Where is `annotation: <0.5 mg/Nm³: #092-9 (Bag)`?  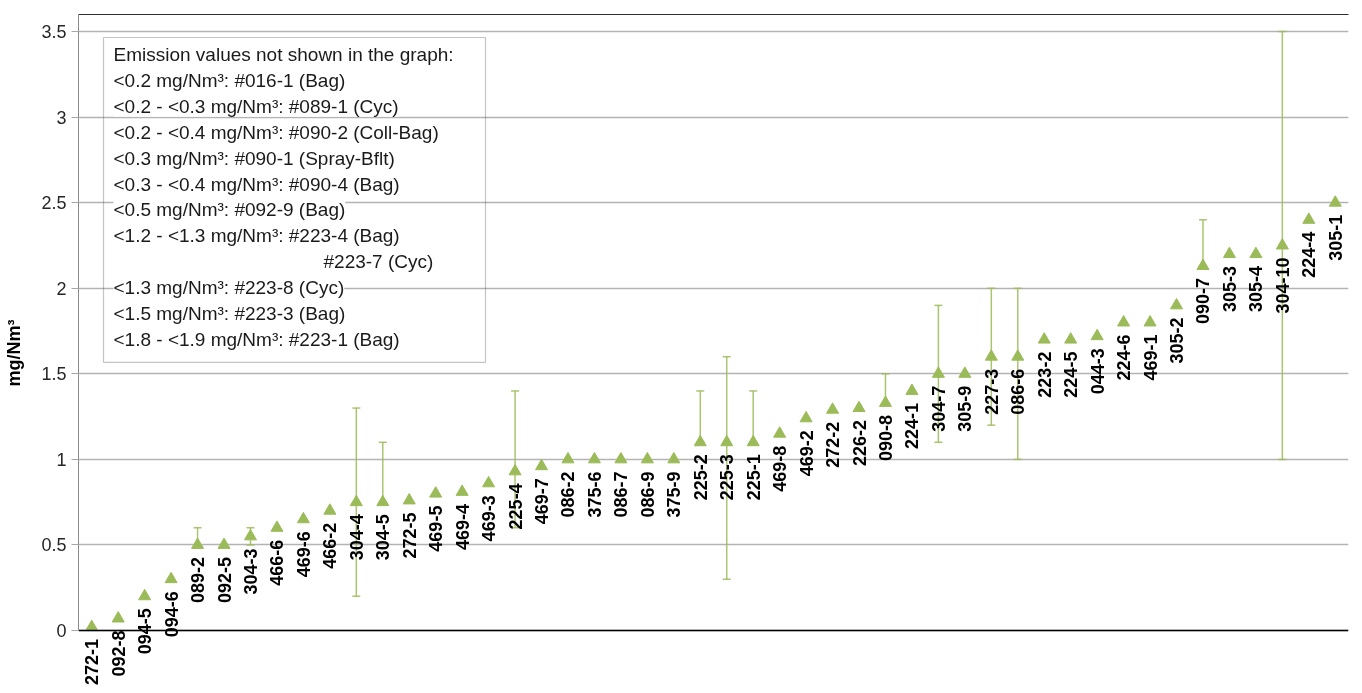 annotation: <0.5 mg/Nm³: #092-9 (Bag) is located at coordinates (229, 210).